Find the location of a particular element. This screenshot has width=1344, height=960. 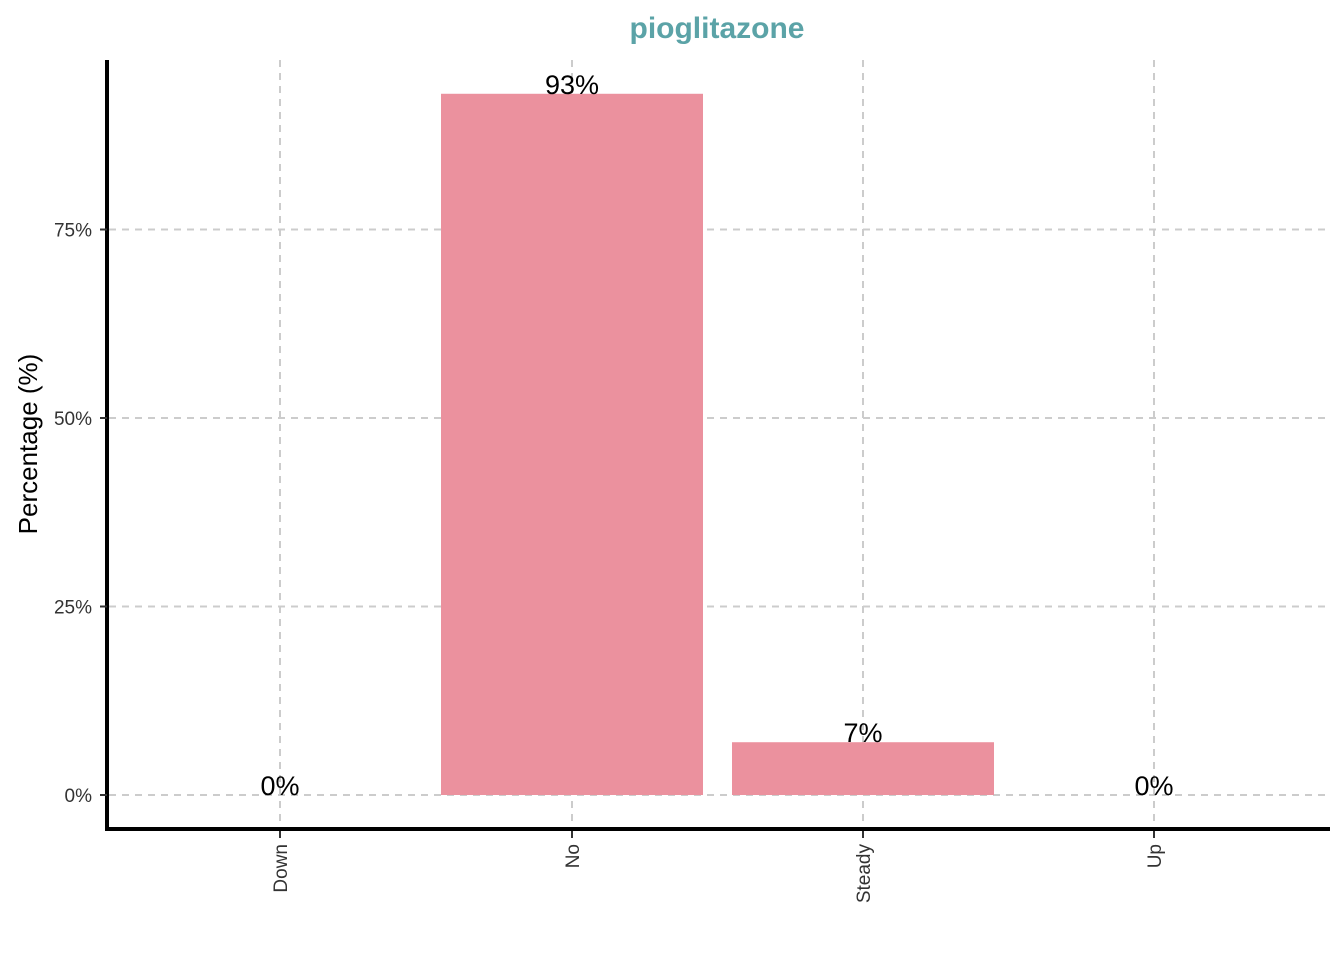

data-label-steady: 7% is located at coordinates (862, 733).